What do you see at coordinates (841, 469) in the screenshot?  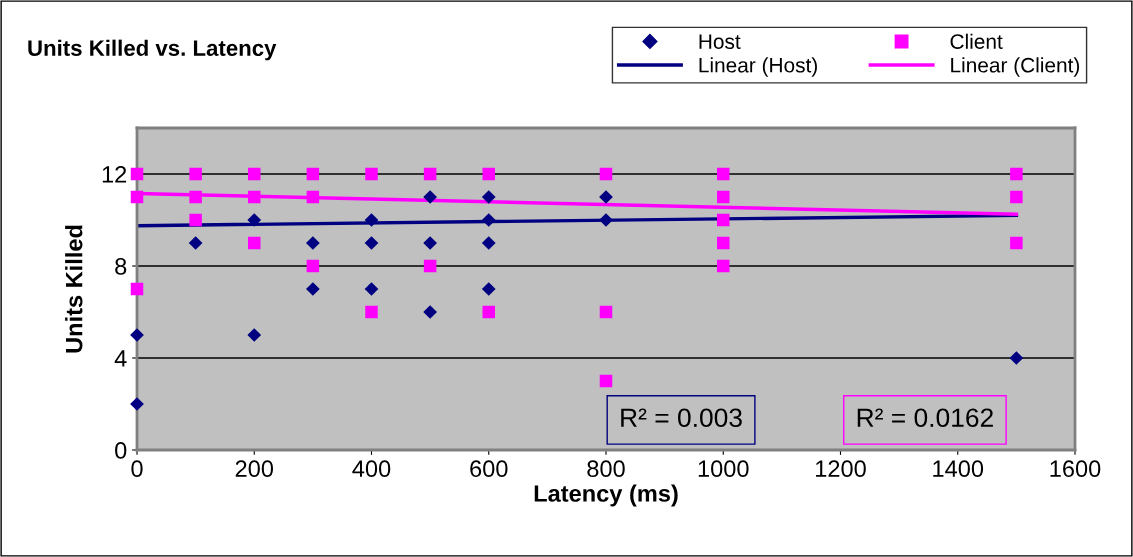 I see `x-tick-label: 1200` at bounding box center [841, 469].